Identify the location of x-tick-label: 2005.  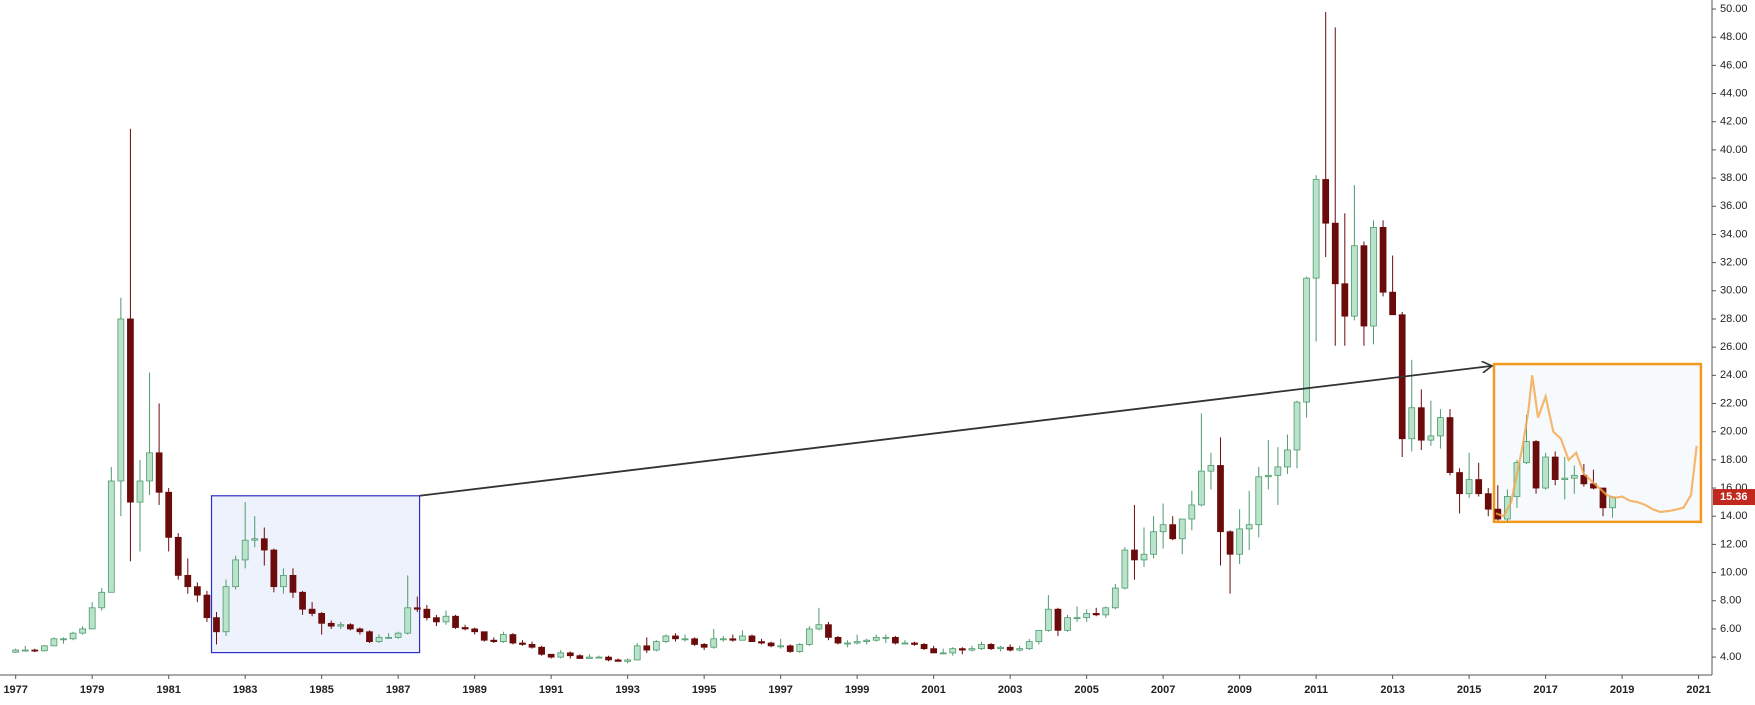
(1086, 690).